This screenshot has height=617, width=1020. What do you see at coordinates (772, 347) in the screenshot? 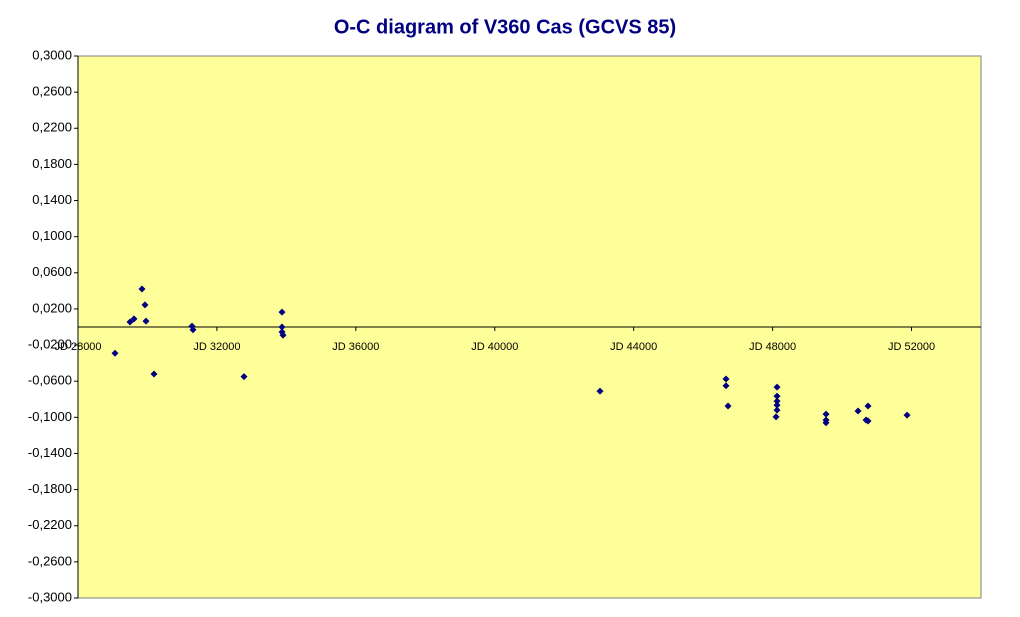
I see `x-tick-label: JD 48000` at bounding box center [772, 347].